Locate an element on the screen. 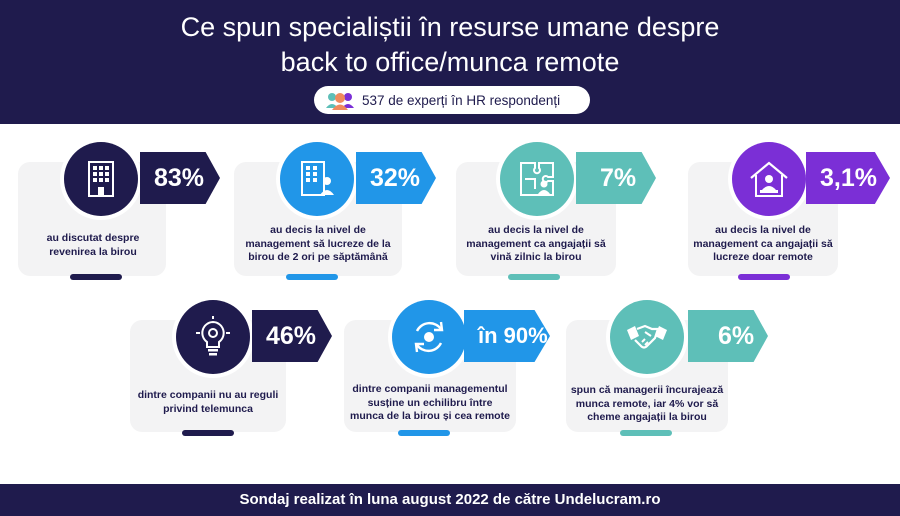 The image size is (900, 516). desc-line: spun că managerii încurajează is located at coordinates (647, 390).